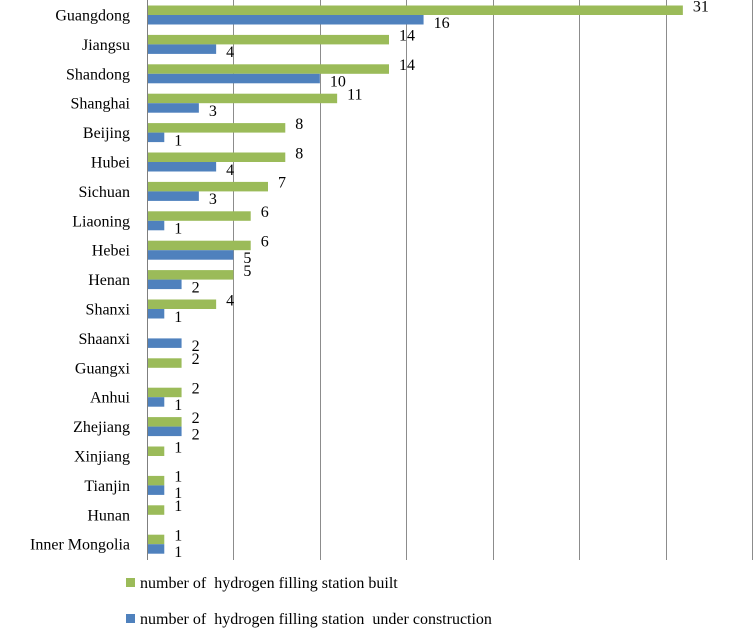  What do you see at coordinates (165, 392) in the screenshot?
I see `bar-built-anhui` at bounding box center [165, 392].